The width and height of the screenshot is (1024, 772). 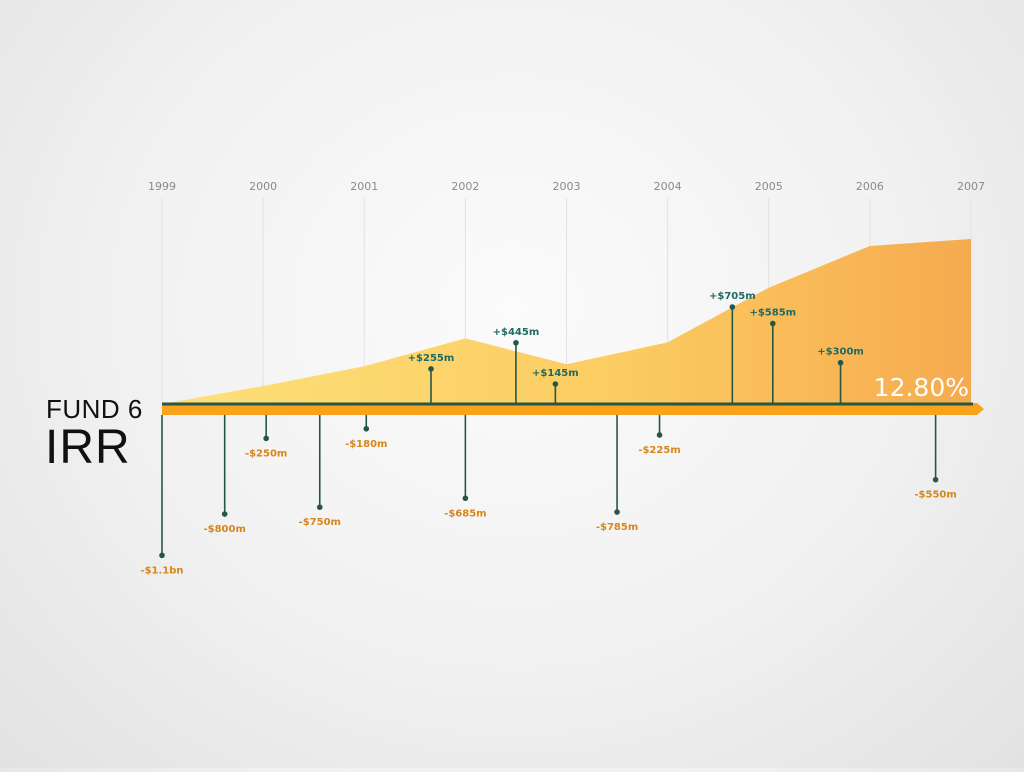 What do you see at coordinates (555, 373) in the screenshot?
I see `cash-flow-label-8: +$145m` at bounding box center [555, 373].